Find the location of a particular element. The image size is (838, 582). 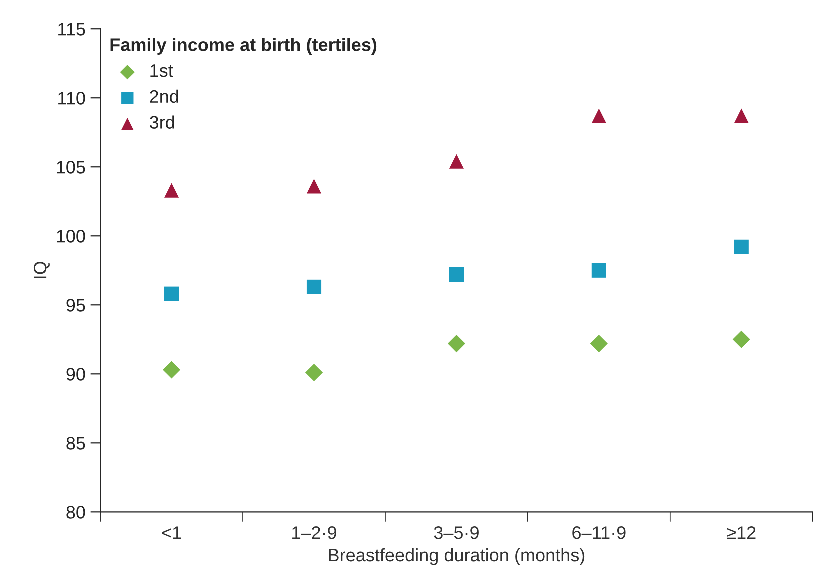

y-tick-label: 85 is located at coordinates (76, 443).